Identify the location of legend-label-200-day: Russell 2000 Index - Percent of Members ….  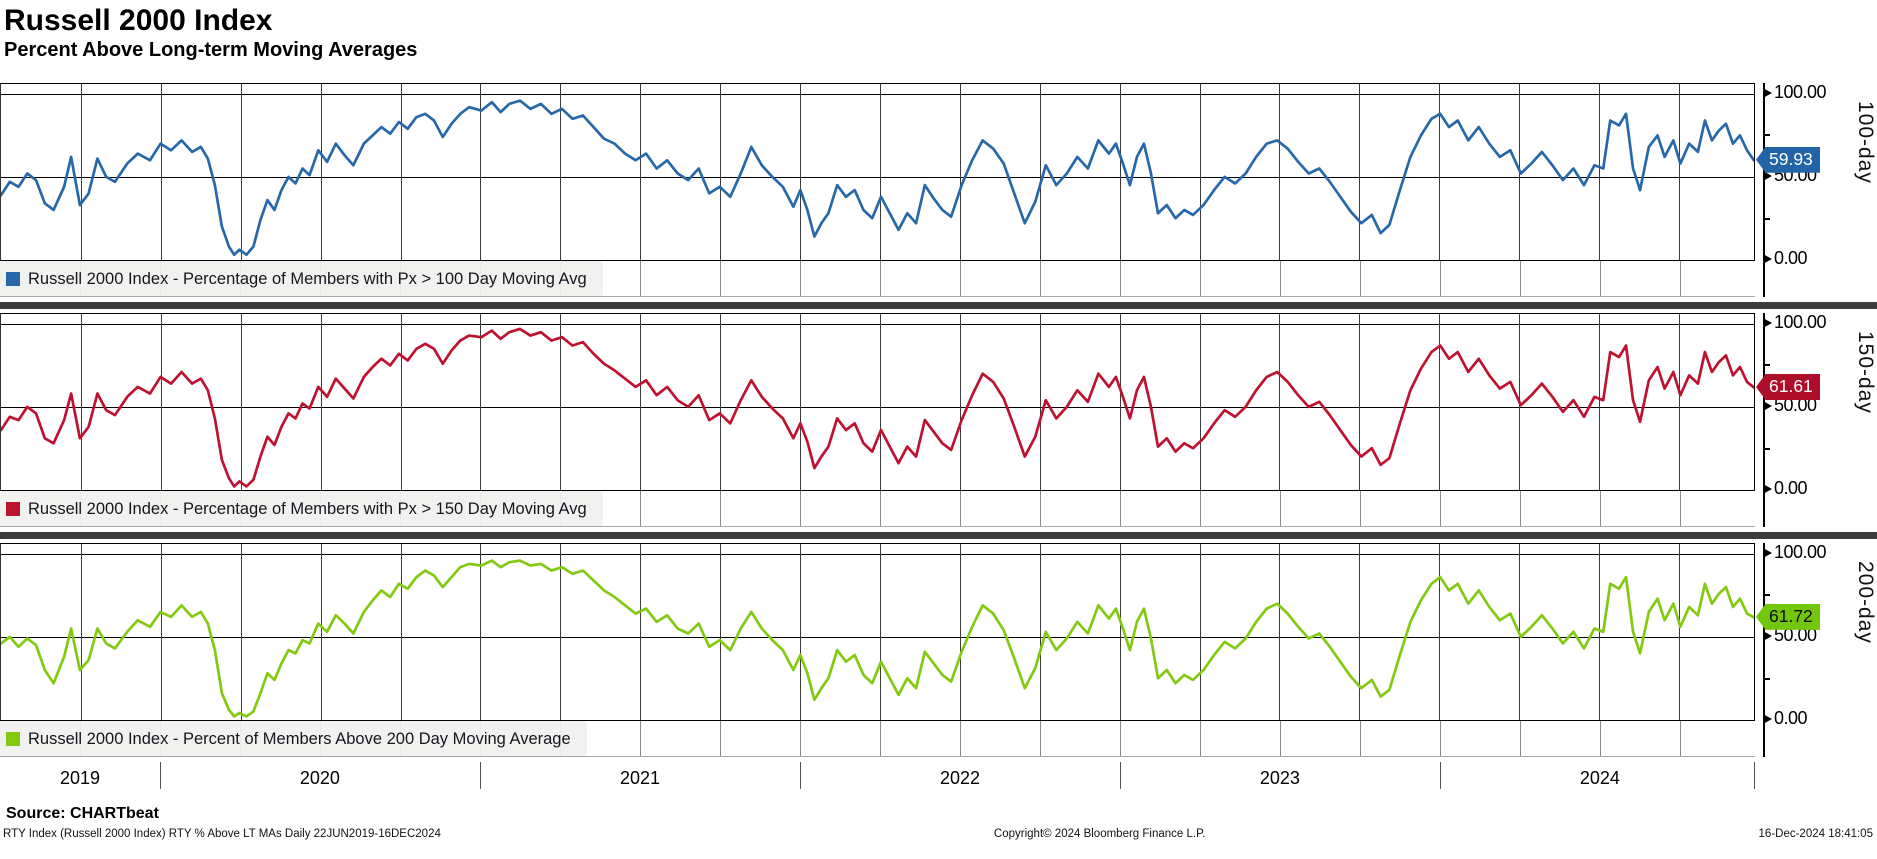
(299, 738).